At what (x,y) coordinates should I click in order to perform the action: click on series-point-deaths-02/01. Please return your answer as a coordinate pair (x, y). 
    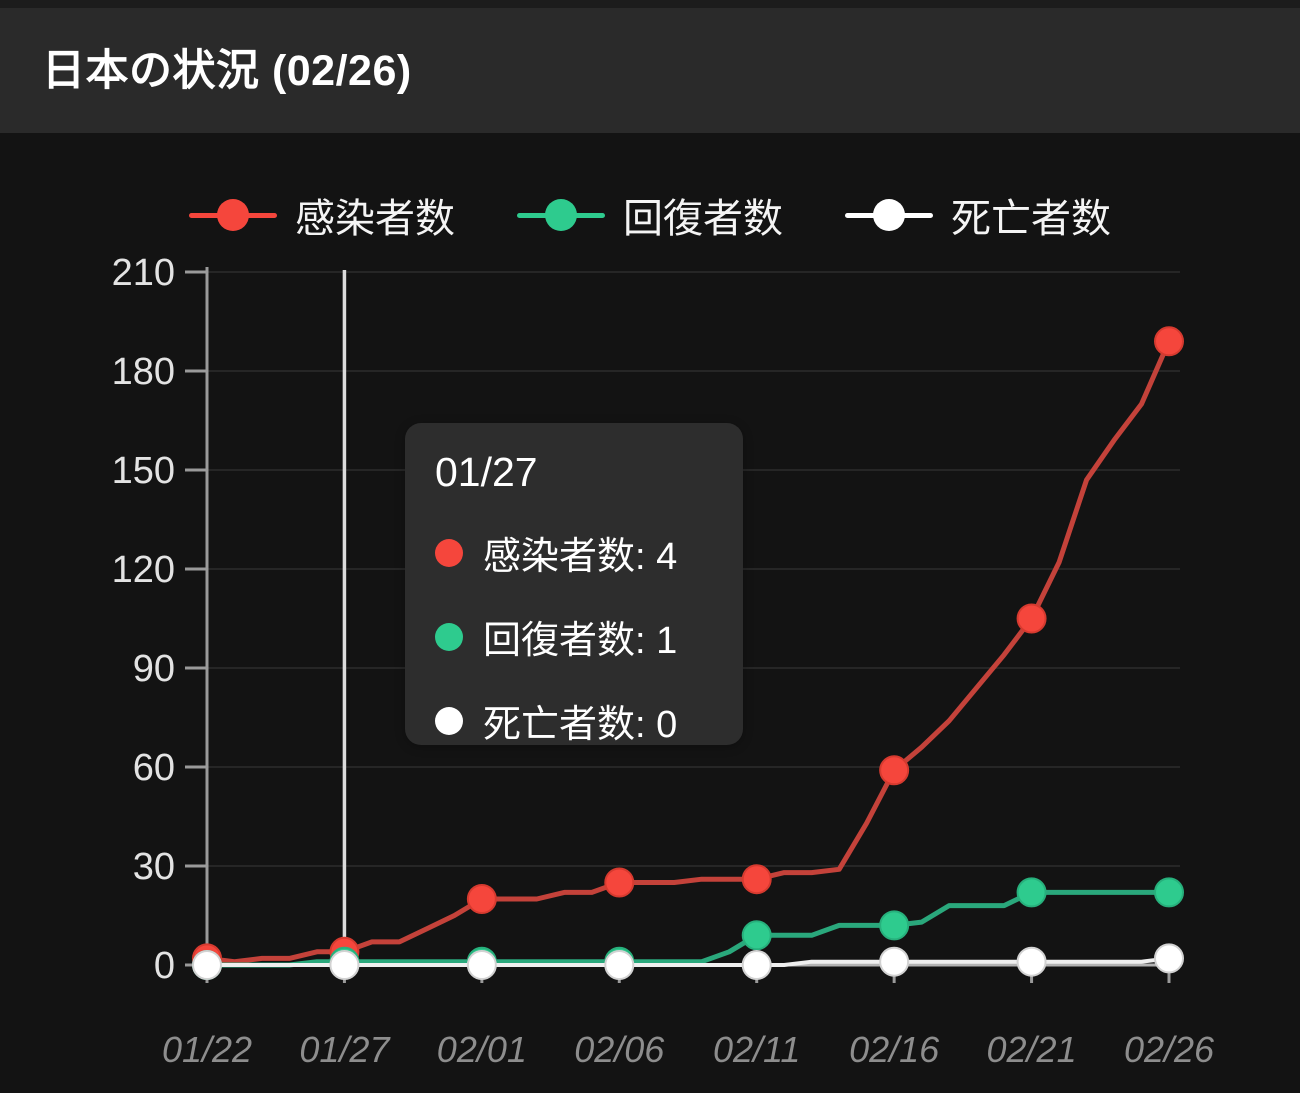
    Looking at the image, I should click on (481, 965).